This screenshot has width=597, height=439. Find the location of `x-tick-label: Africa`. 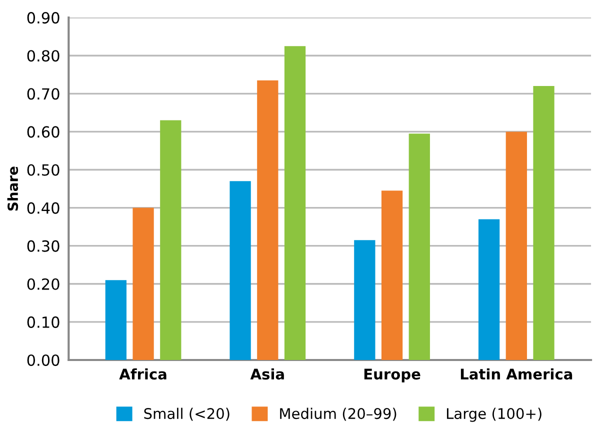

x-tick-label: Africa is located at coordinates (142, 374).